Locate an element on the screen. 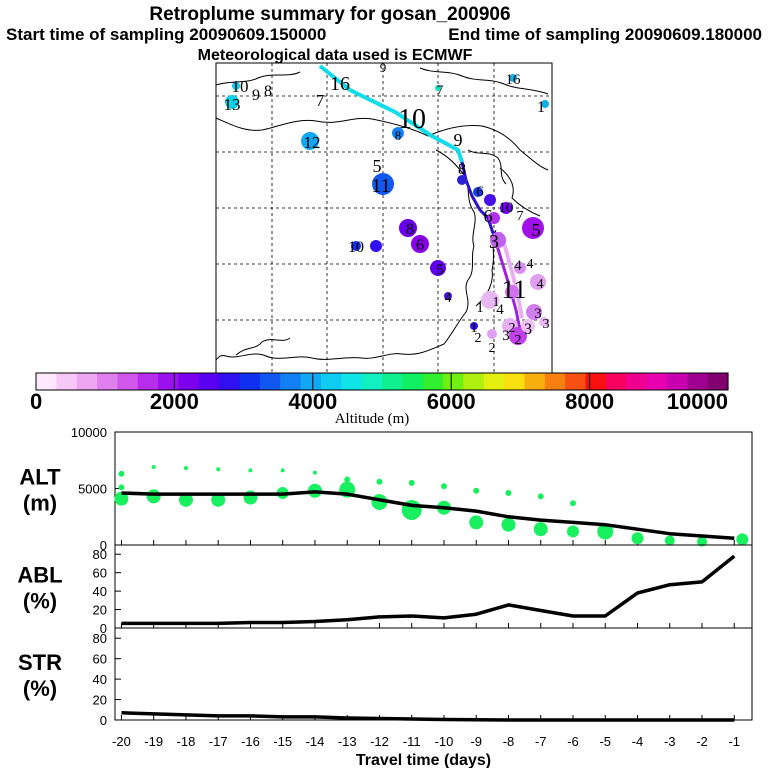 The image size is (768, 768). y-tick-label: 20 is located at coordinates (100, 700).